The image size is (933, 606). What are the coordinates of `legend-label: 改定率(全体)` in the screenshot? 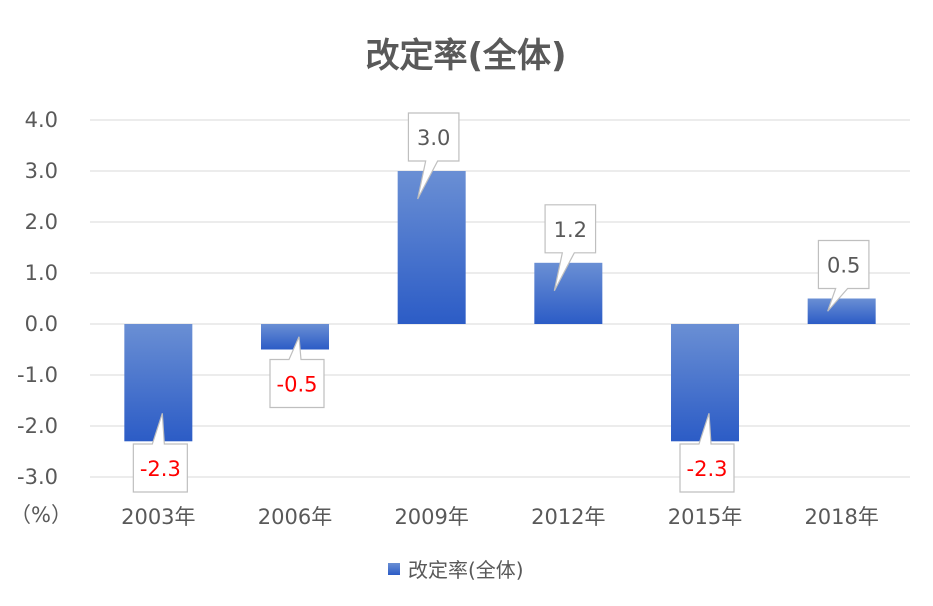 It's located at (466, 570).